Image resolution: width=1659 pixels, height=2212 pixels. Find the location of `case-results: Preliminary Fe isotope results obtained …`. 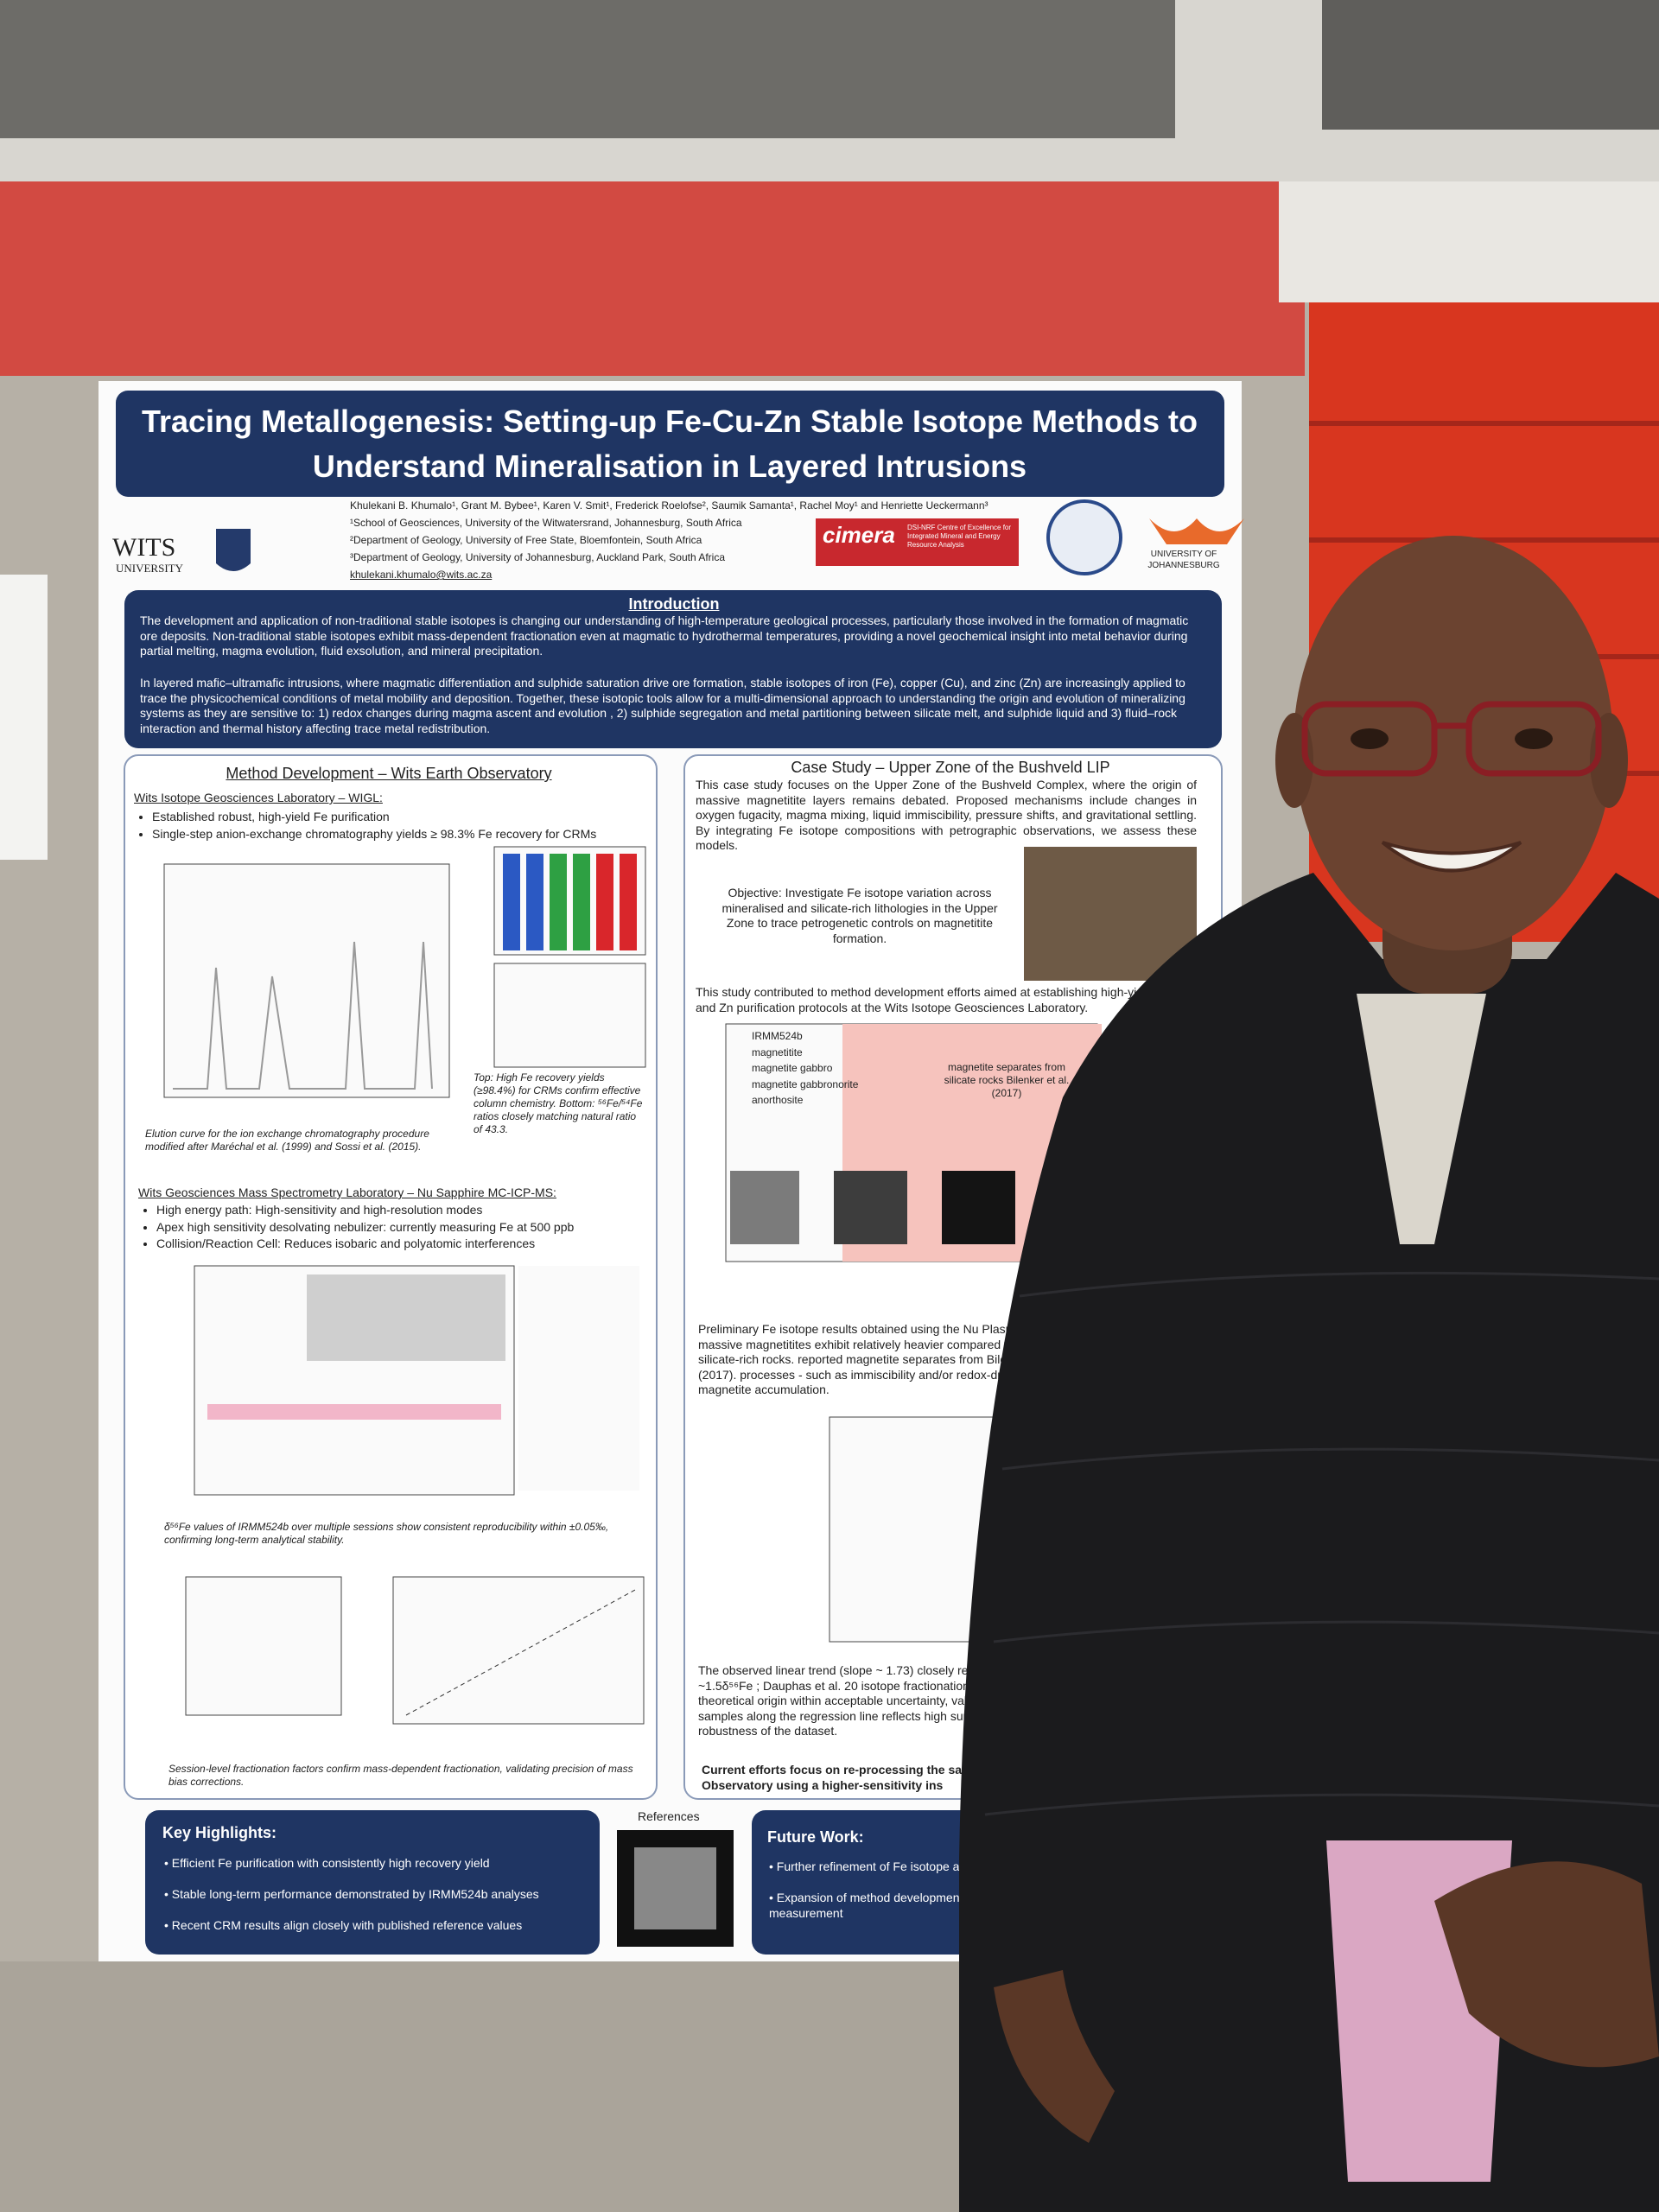

case-results: Preliminary Fe isotope results obtained … is located at coordinates (887, 1359).